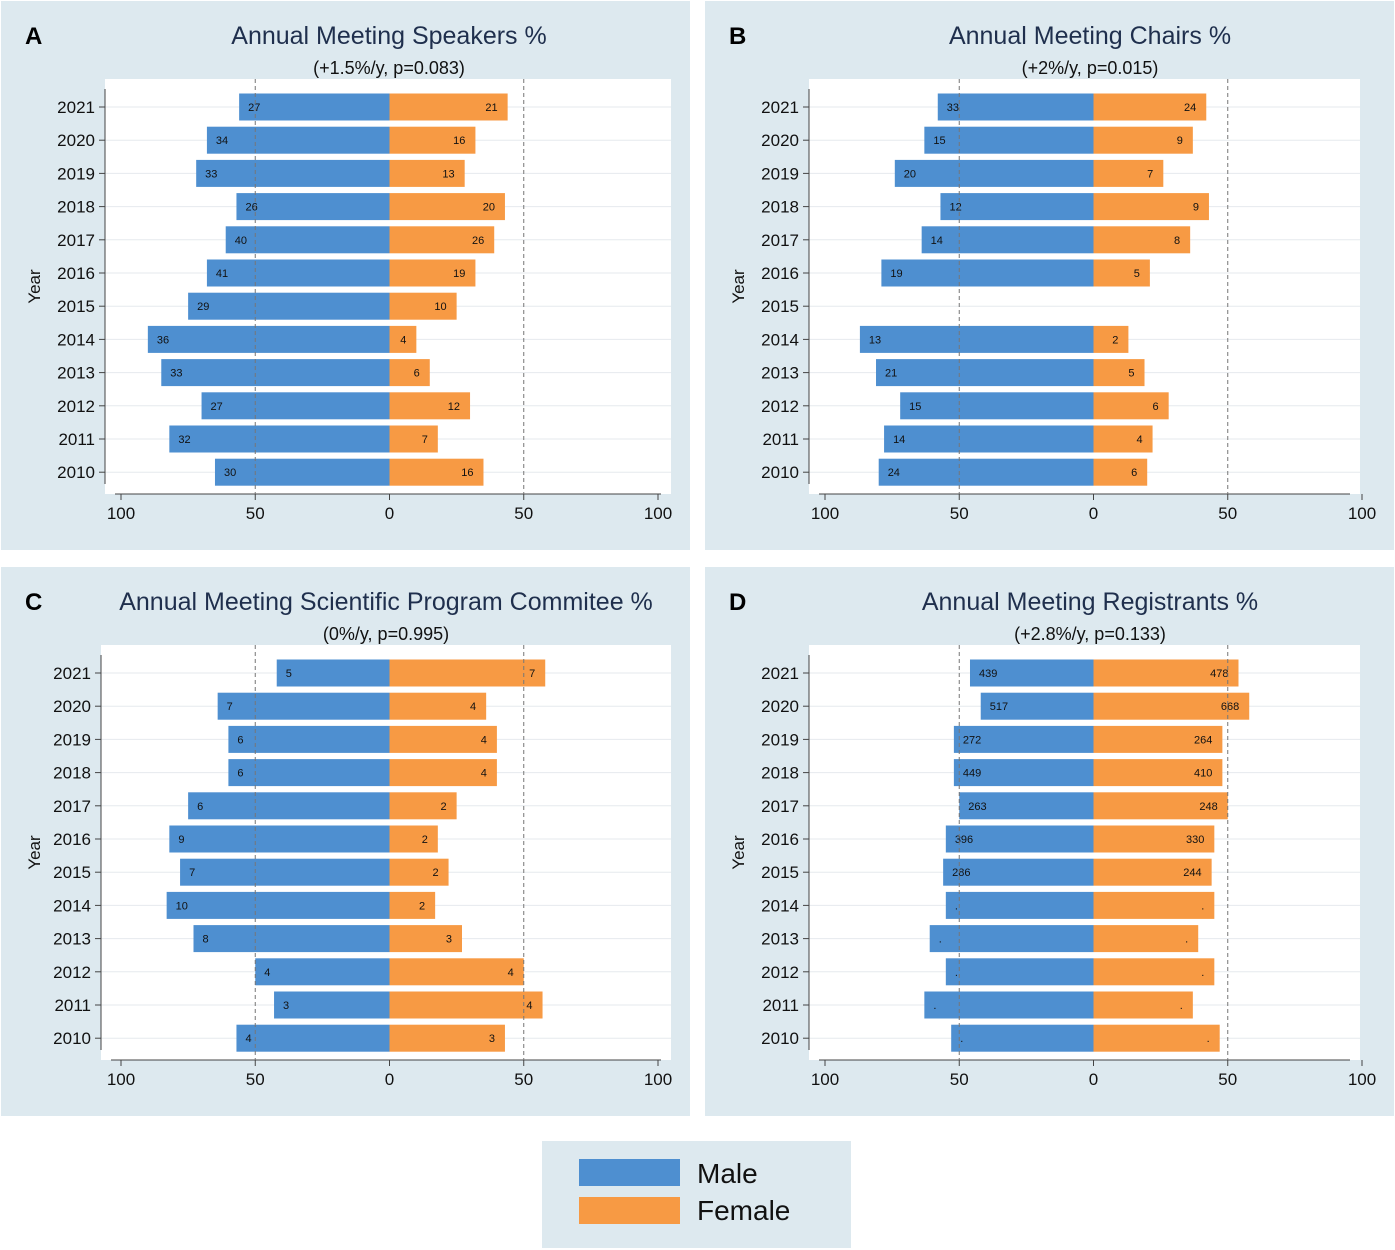 The height and width of the screenshot is (1250, 1395). Describe the element at coordinates (953, 108) in the screenshot. I see `data-label-male: 33` at that location.